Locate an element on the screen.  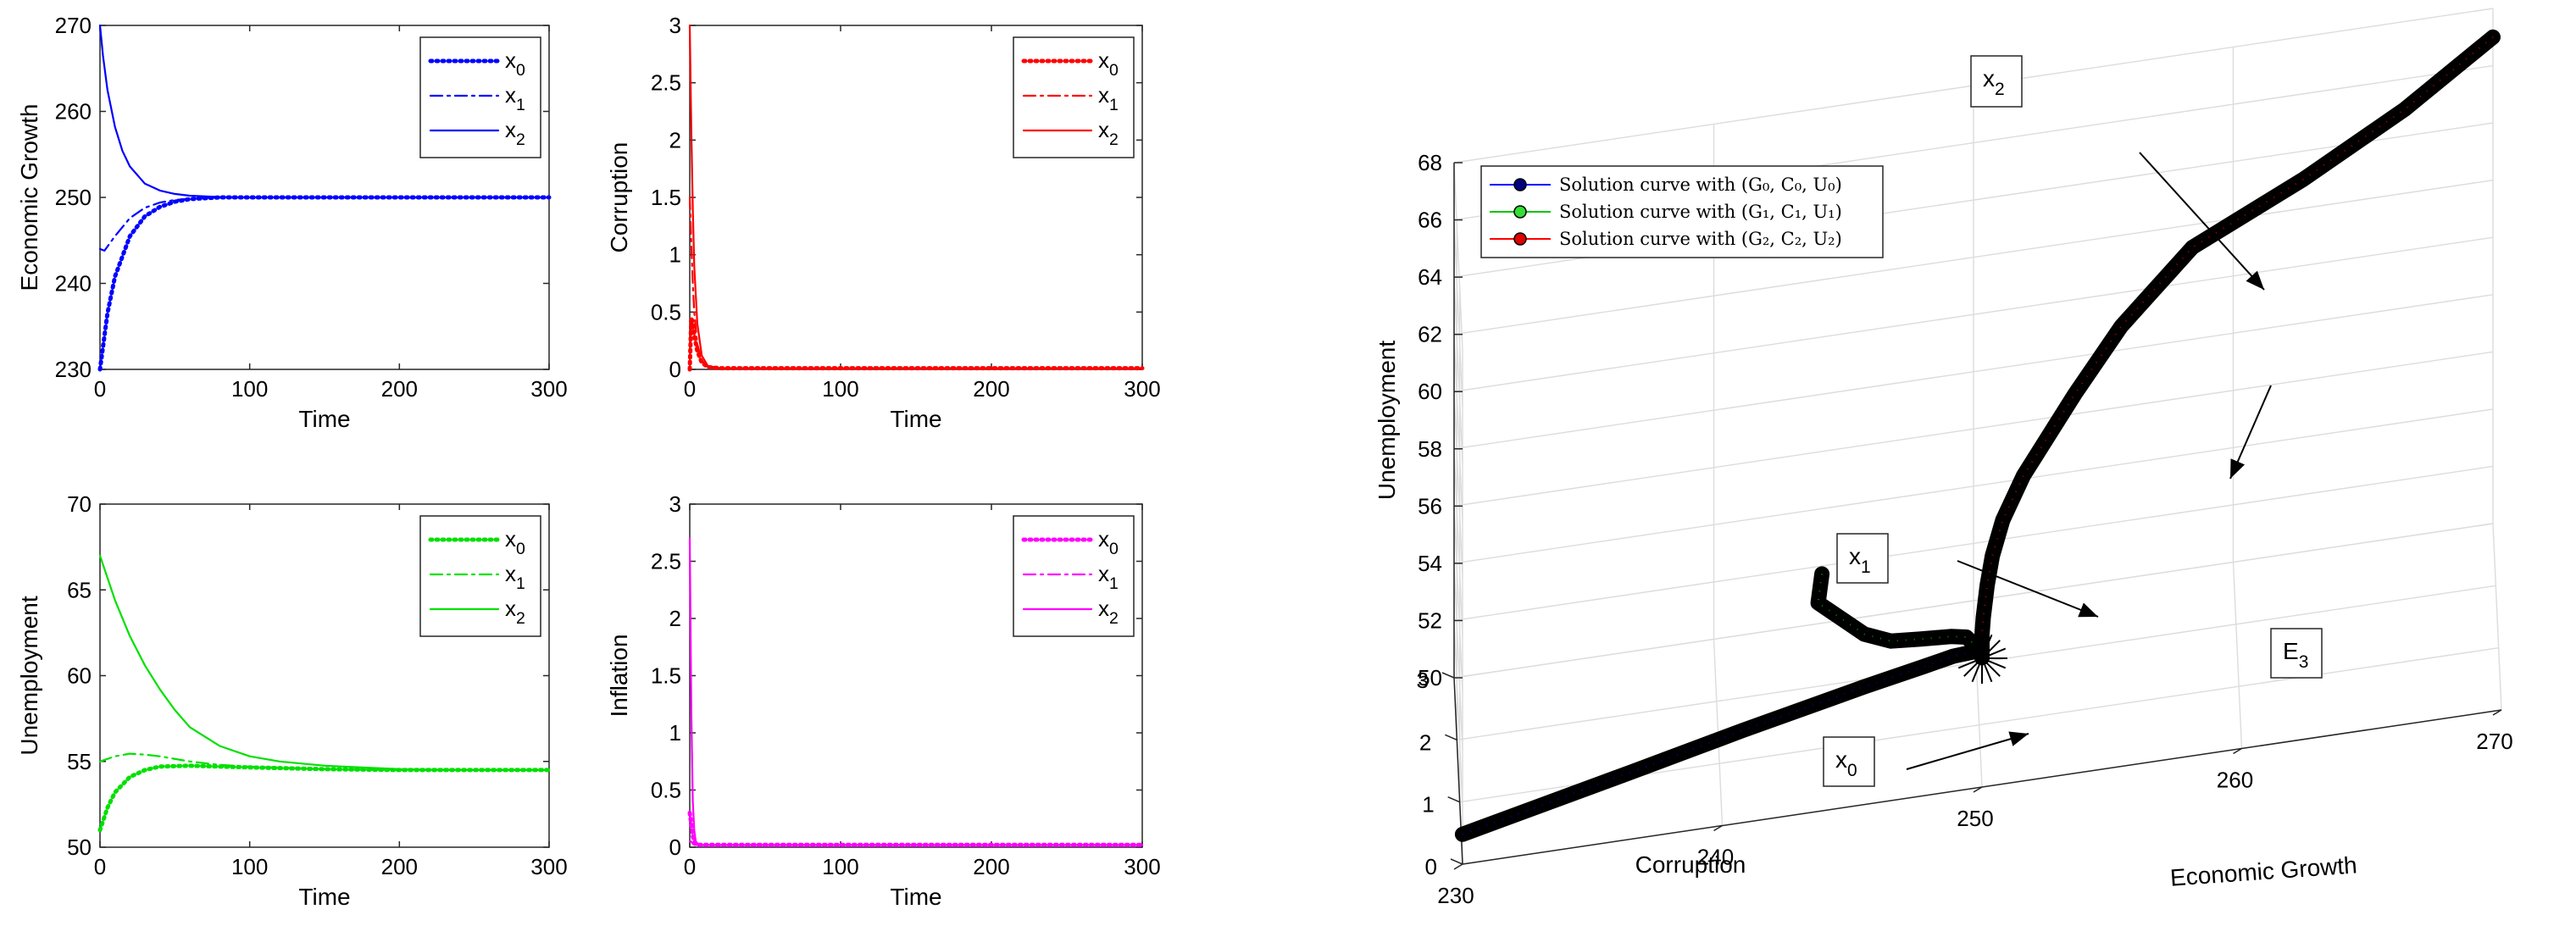
trajectory-x0 is located at coordinates (1722, 742).